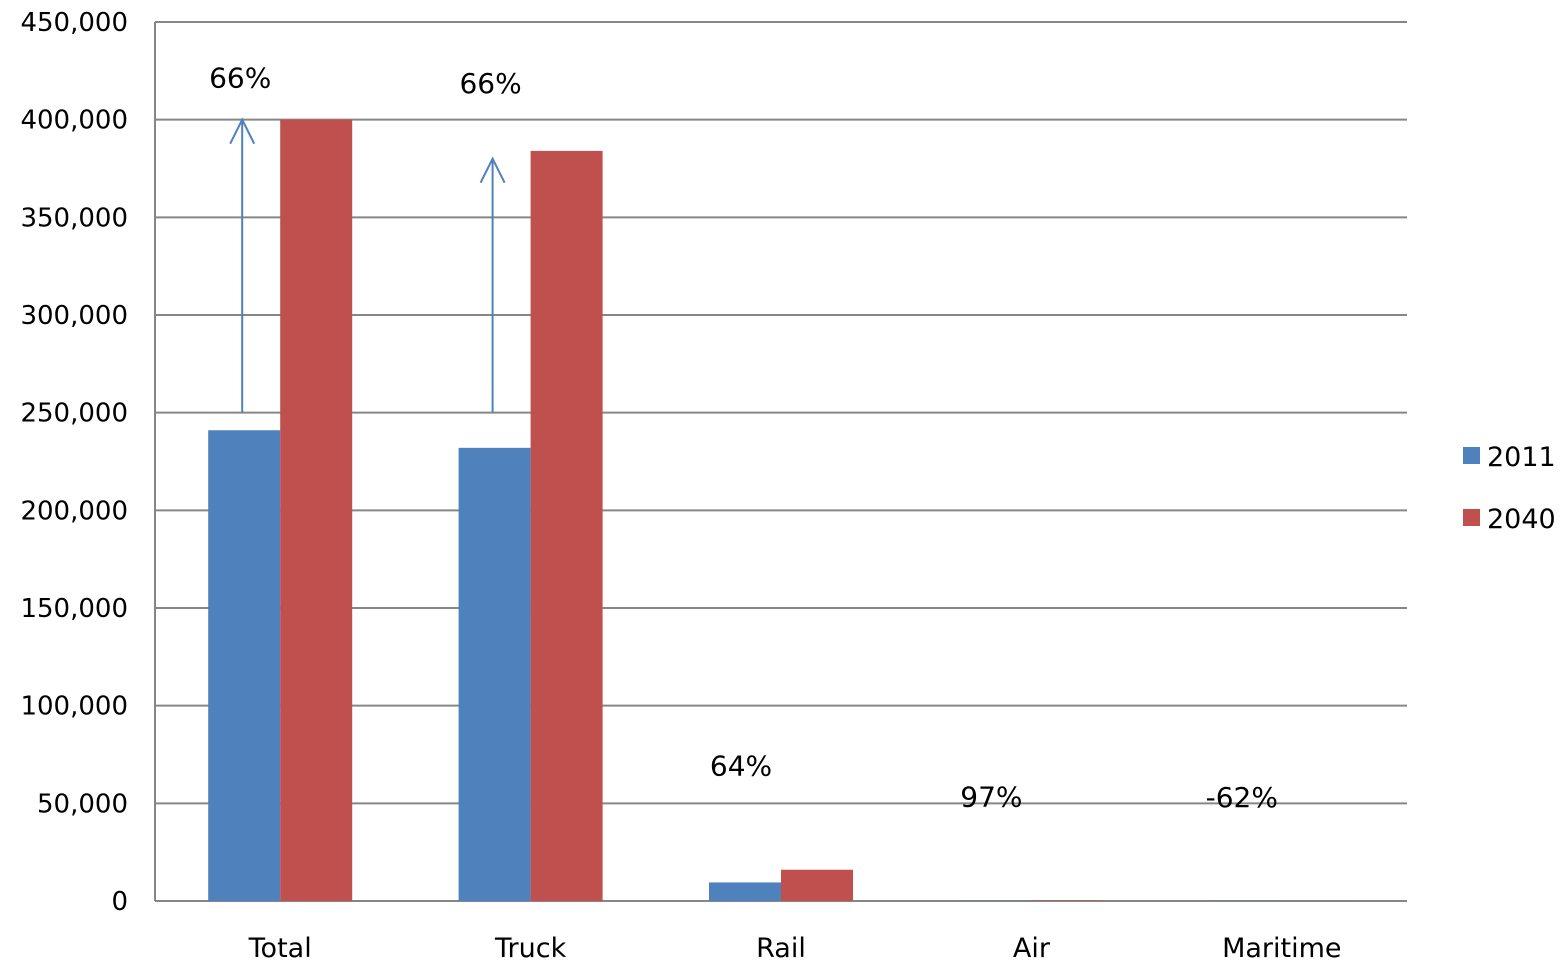  Describe the element at coordinates (74, 707) in the screenshot. I see `y-tick-label: 100,000` at that location.